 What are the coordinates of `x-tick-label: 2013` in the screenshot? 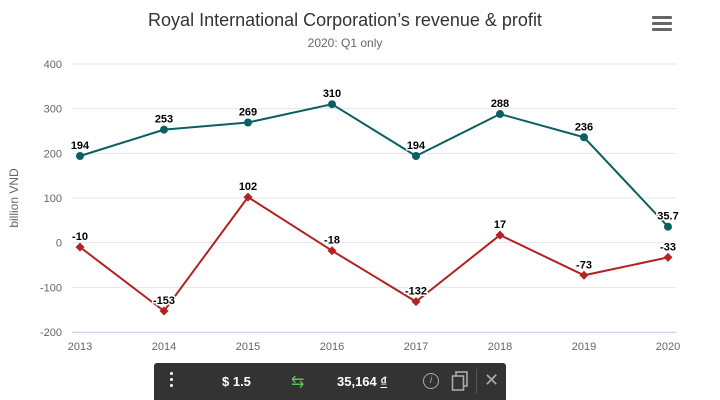 It's located at (80, 347).